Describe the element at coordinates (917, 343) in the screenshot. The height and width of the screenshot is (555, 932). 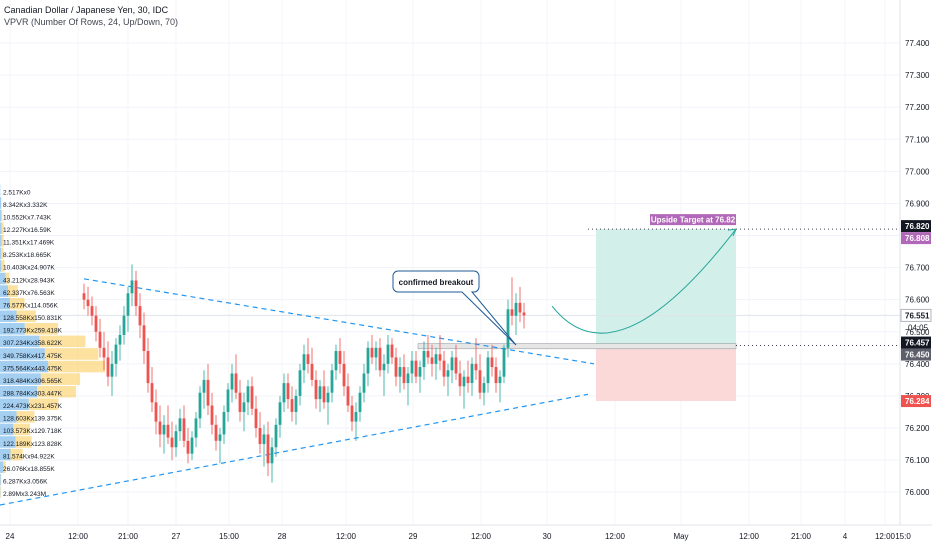
I see `price-label-level-a: 76.457` at that location.